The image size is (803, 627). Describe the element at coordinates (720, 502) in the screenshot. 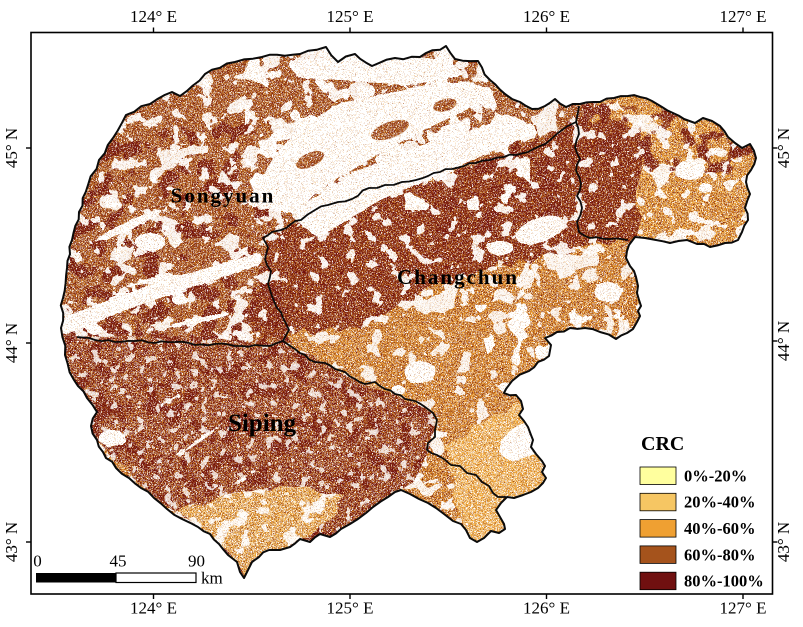

I see `svg-text: 20%-40%` at that location.